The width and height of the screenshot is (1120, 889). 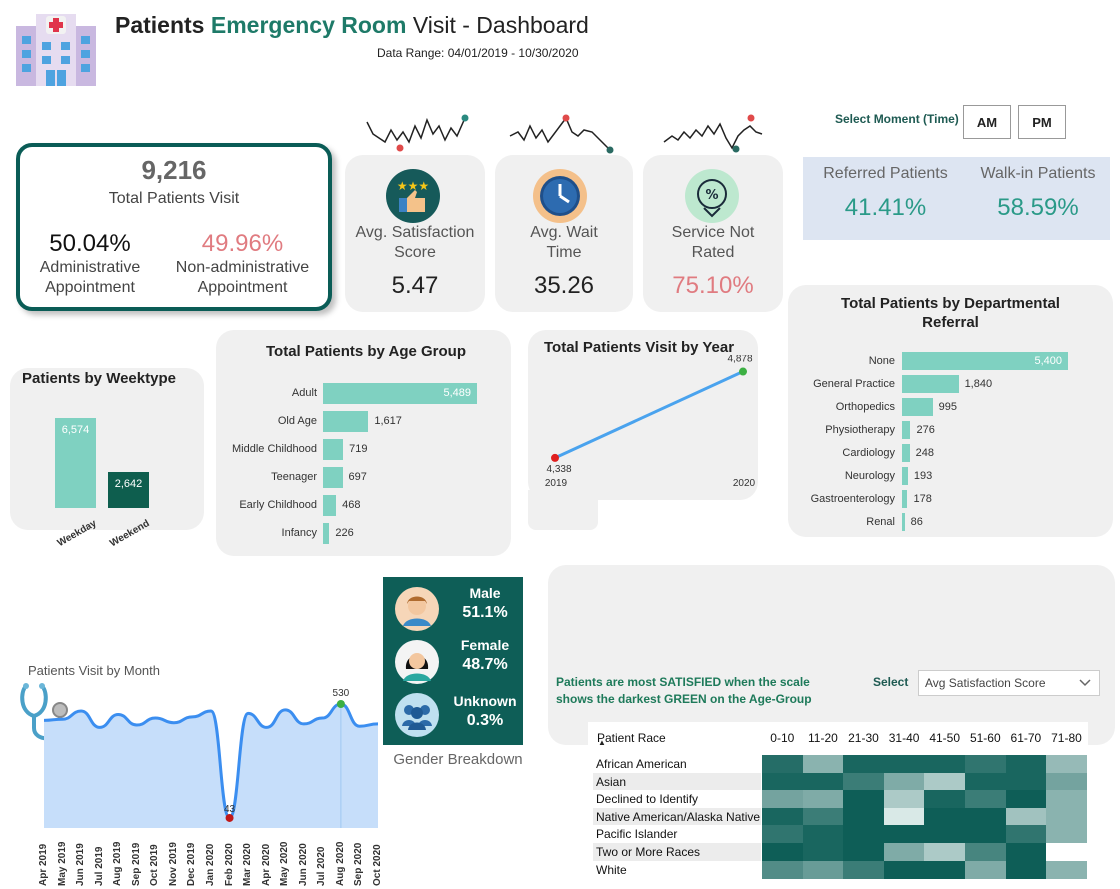 What do you see at coordinates (294, 477) in the screenshot?
I see `age-cat-3: Teenager` at bounding box center [294, 477].